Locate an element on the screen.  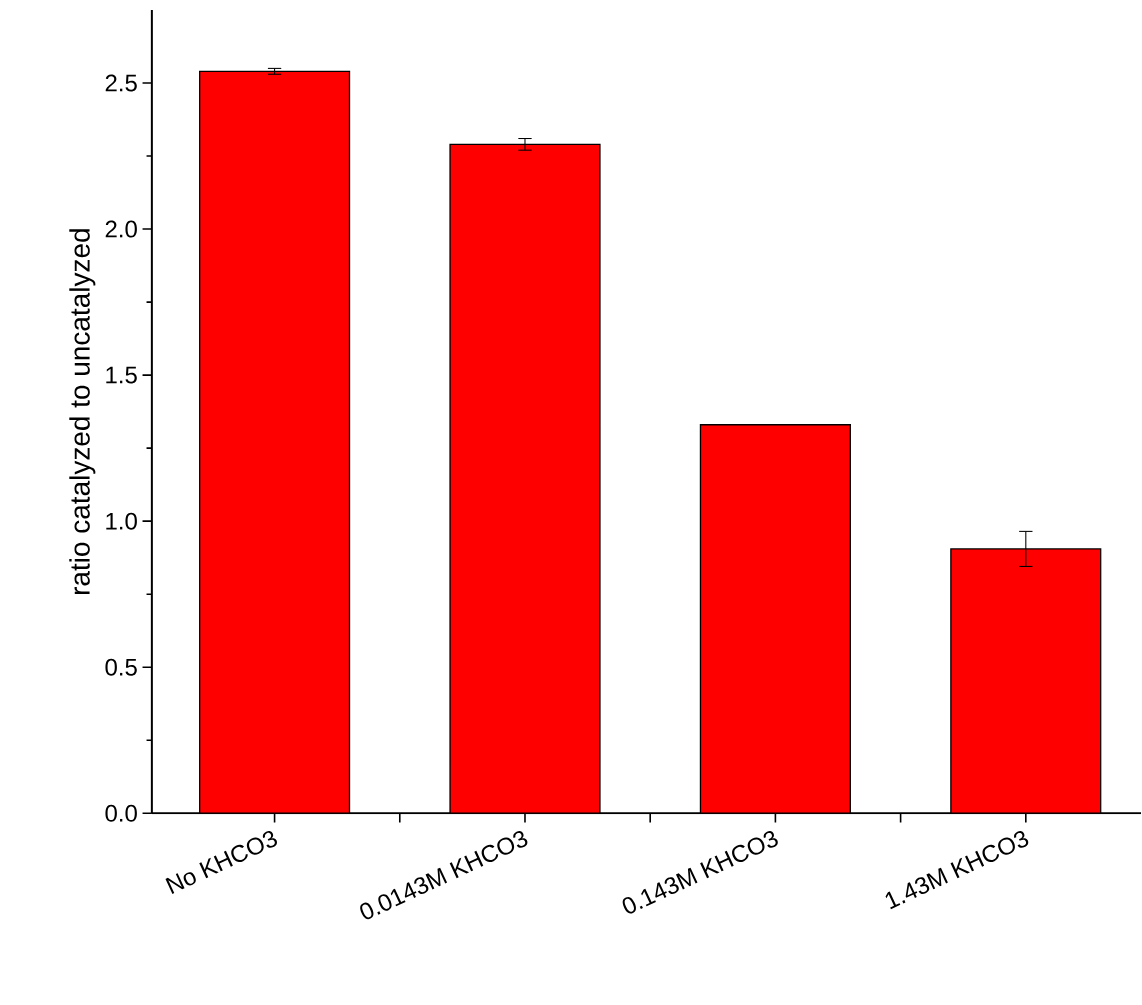
y-tick-label: 0.0 is located at coordinates (121, 813).